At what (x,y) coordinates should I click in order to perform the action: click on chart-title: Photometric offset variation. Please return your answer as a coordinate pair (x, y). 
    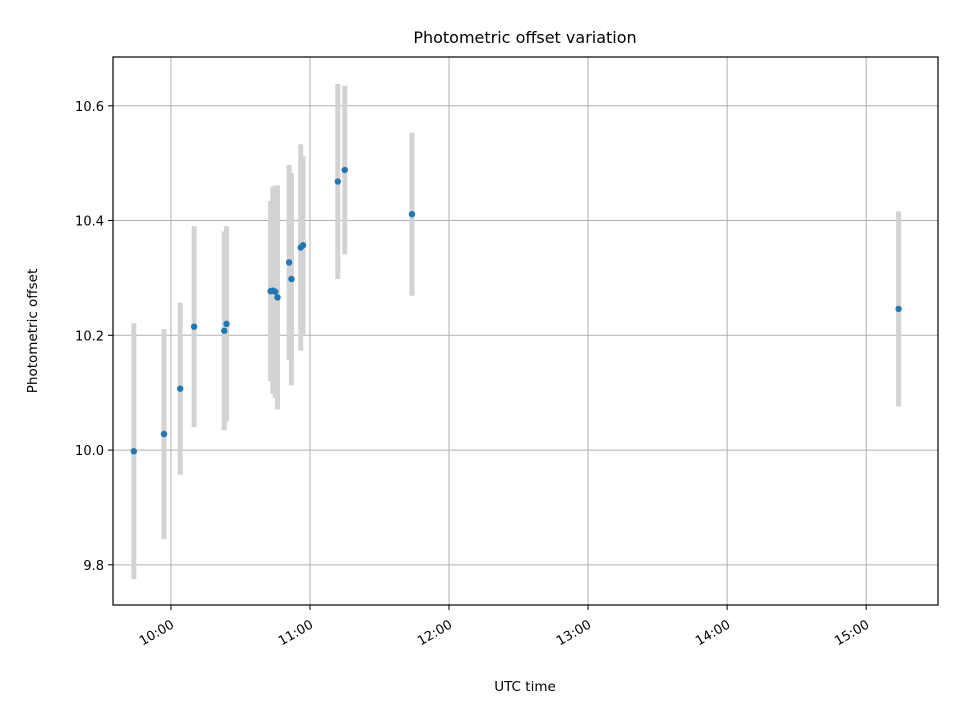
    Looking at the image, I should click on (524, 37).